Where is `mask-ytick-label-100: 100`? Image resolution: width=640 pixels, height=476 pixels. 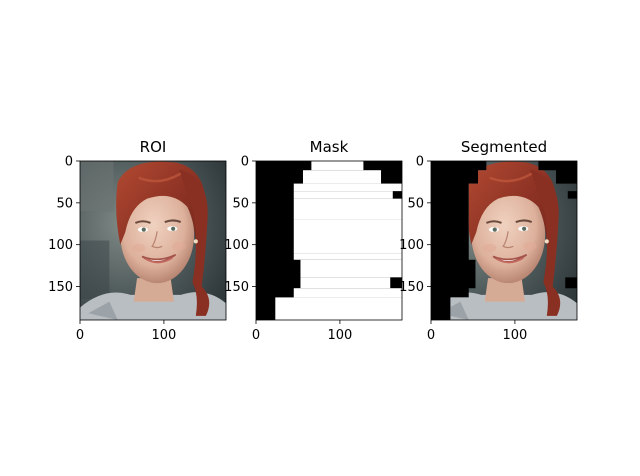
mask-ytick-label-100: 100 is located at coordinates (236, 245).